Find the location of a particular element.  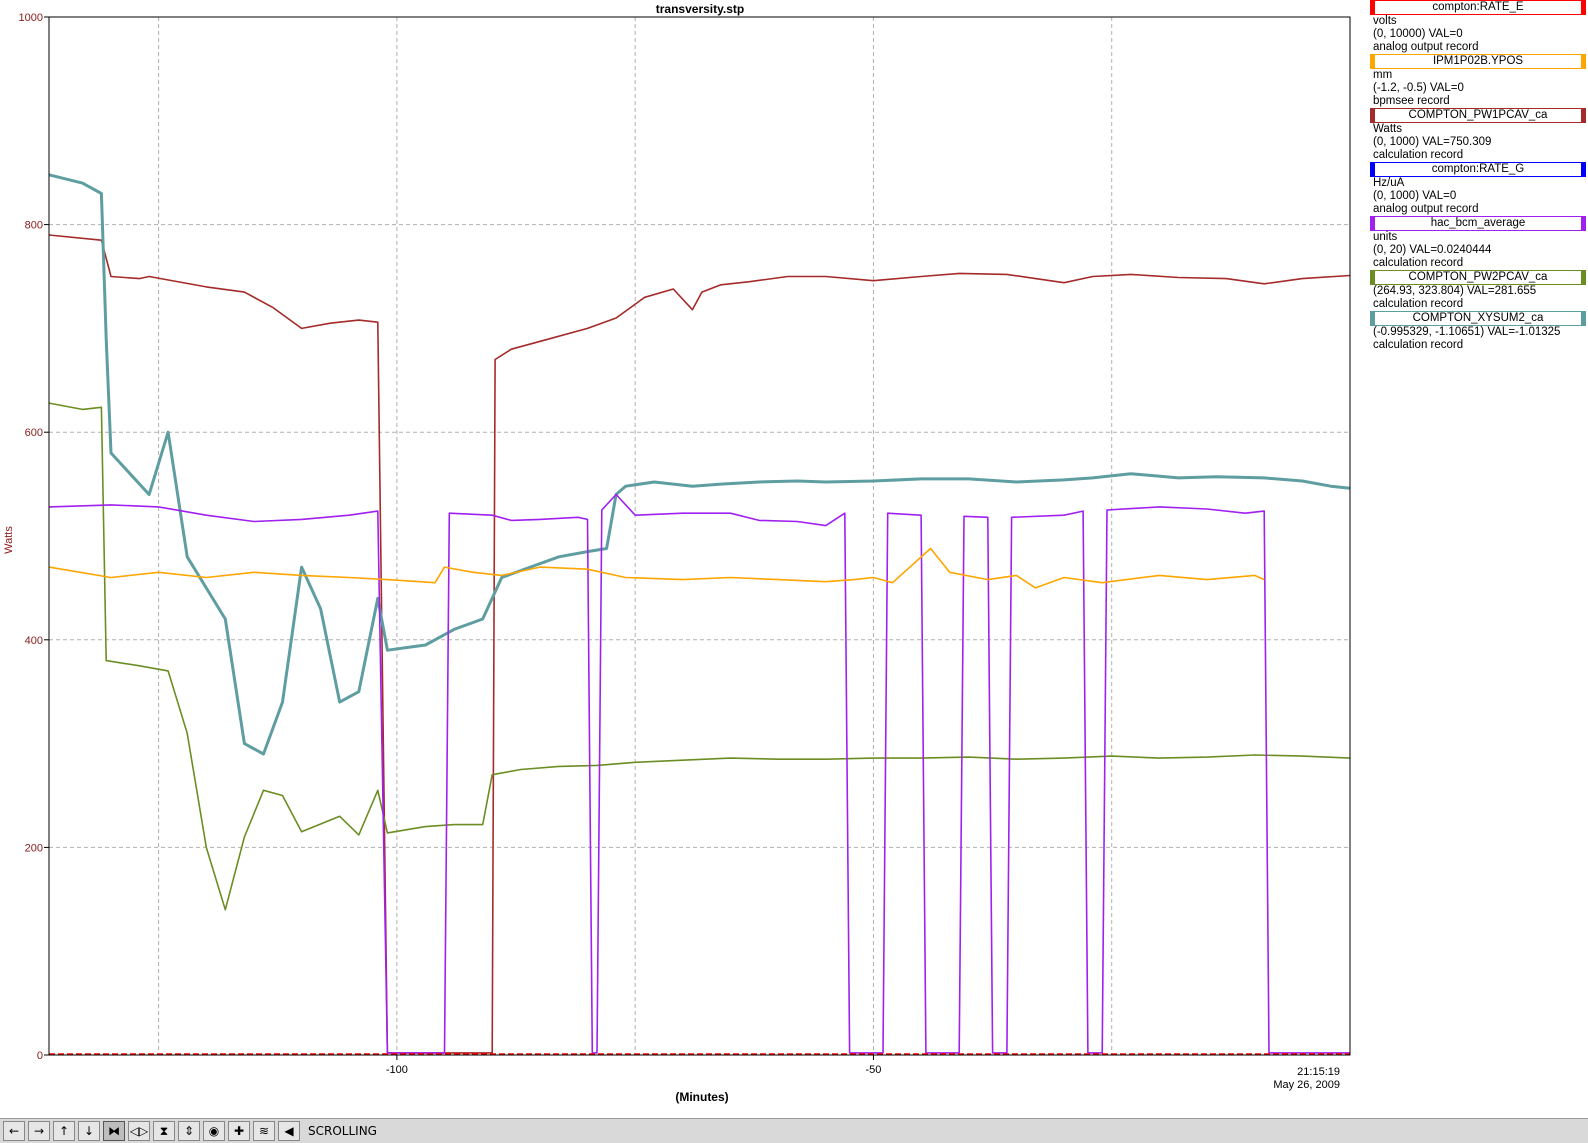

zoom-out-horizontal-button: ◁▷ is located at coordinates (139, 1131).